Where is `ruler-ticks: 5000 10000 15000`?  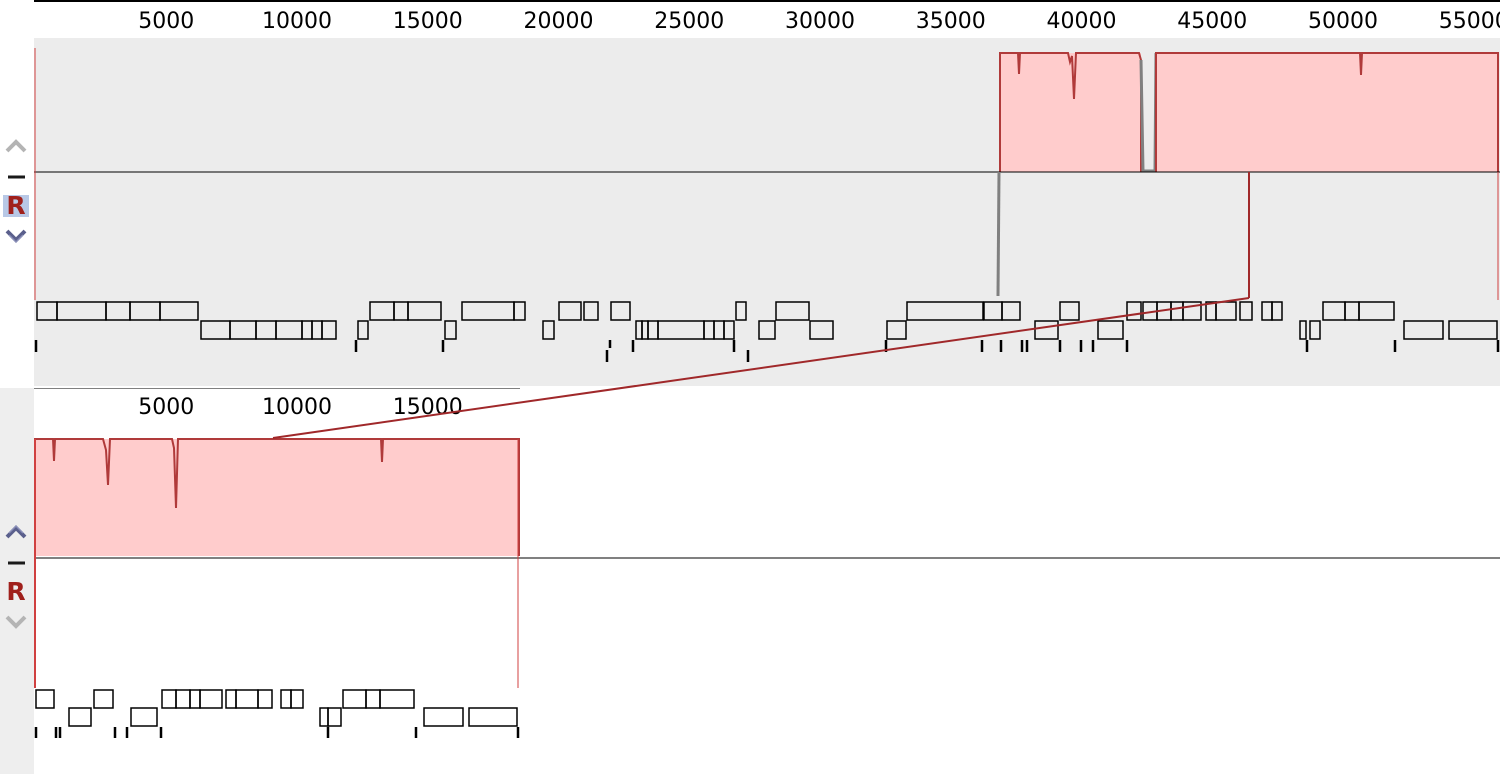 ruler-ticks: 5000 10000 15000 is located at coordinates (300, 407).